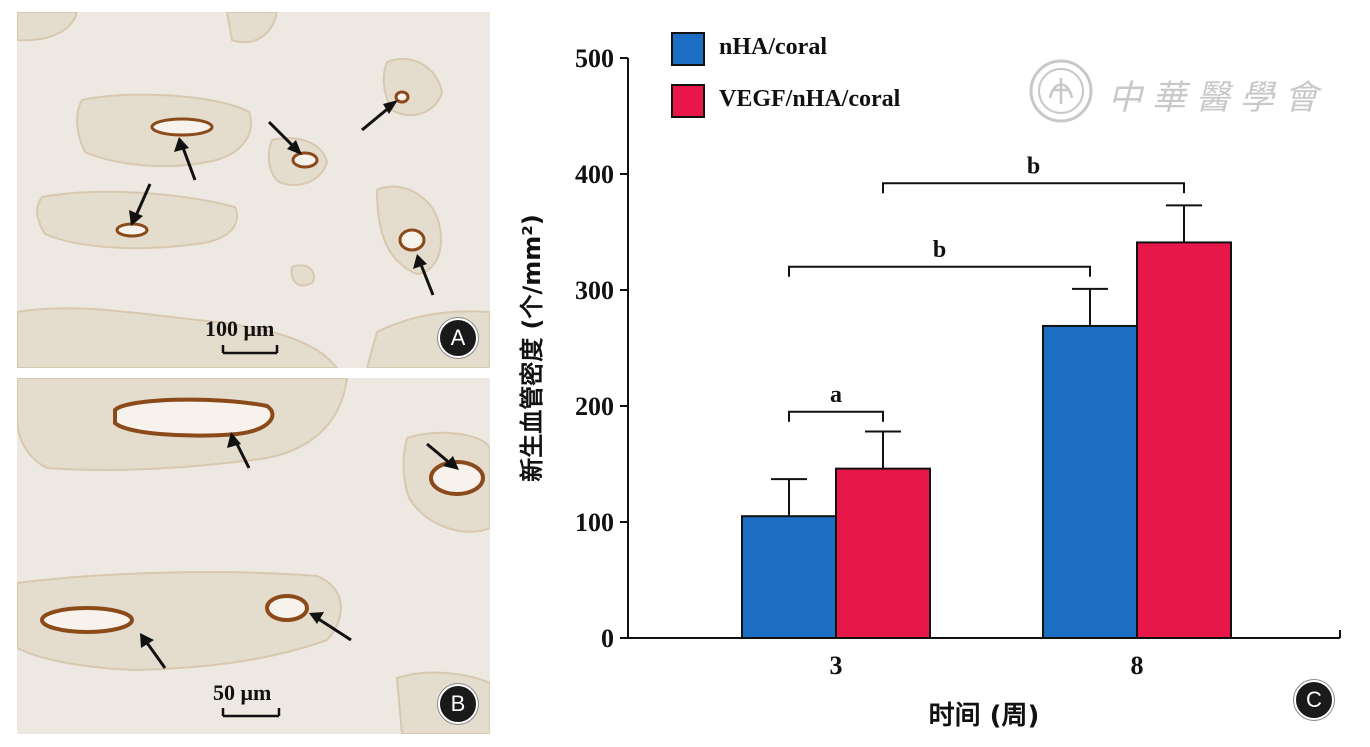 The height and width of the screenshot is (747, 1370). Describe the element at coordinates (1218, 98) in the screenshot. I see `watermark-text: 中華醫學會` at that location.